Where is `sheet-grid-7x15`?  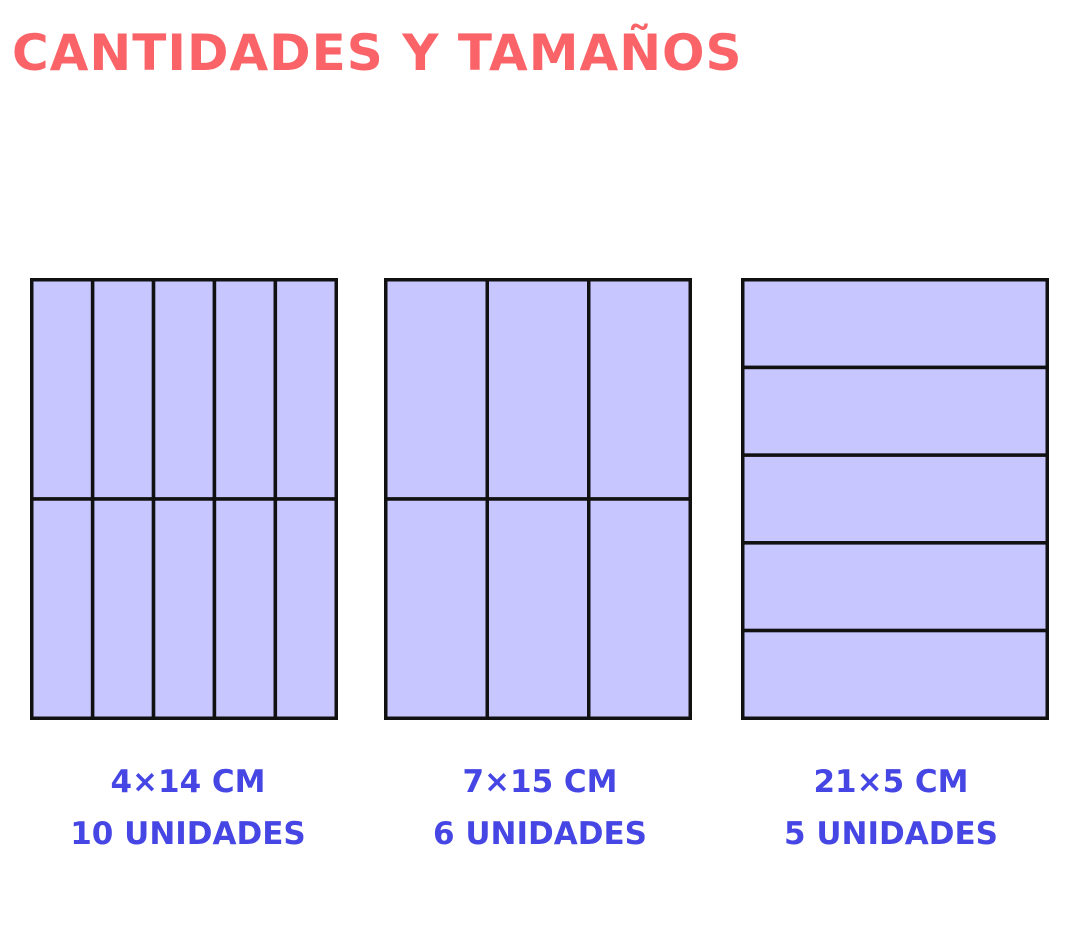
sheet-grid-7x15 is located at coordinates (538, 499).